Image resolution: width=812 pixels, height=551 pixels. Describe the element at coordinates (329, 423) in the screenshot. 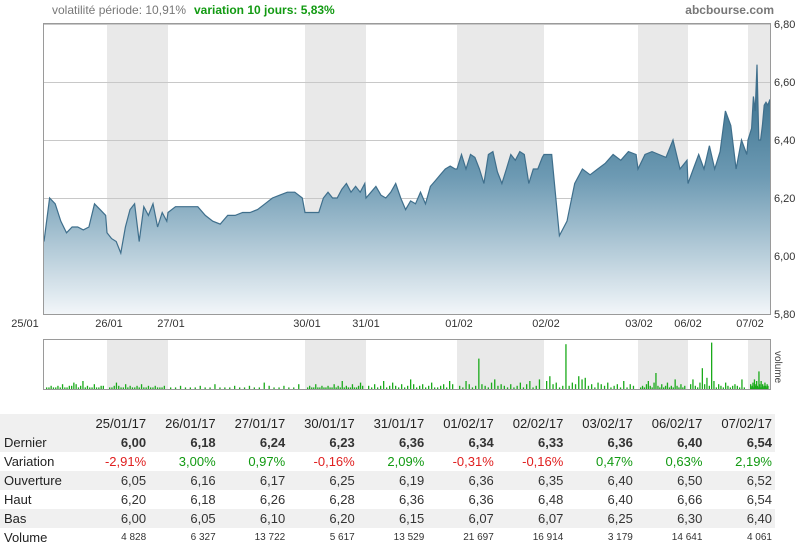

I see `date-header: 30/01/17` at that location.